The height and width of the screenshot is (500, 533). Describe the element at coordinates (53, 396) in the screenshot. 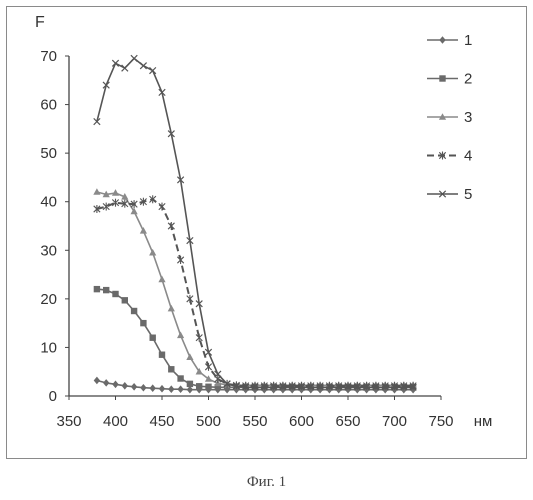

I see `y-tick-label: 0` at that location.